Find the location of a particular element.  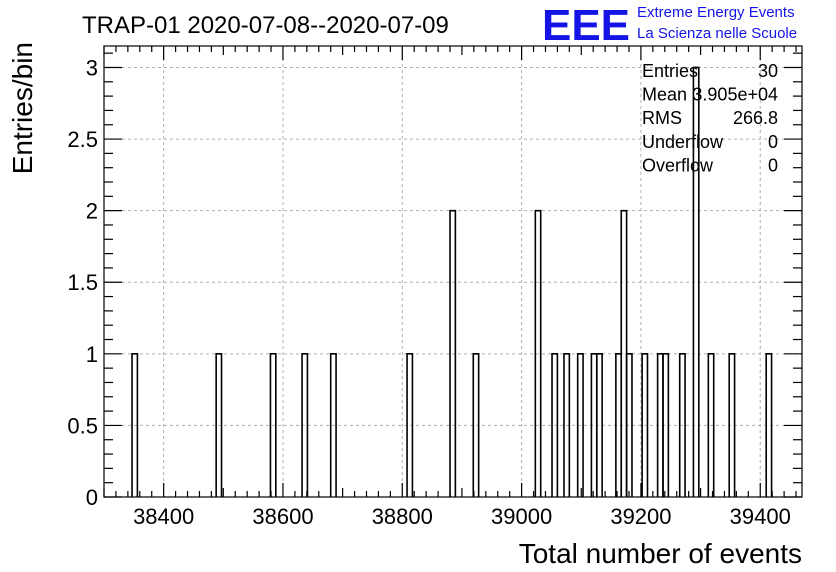

x-tick-label: 38800 is located at coordinates (402, 516).